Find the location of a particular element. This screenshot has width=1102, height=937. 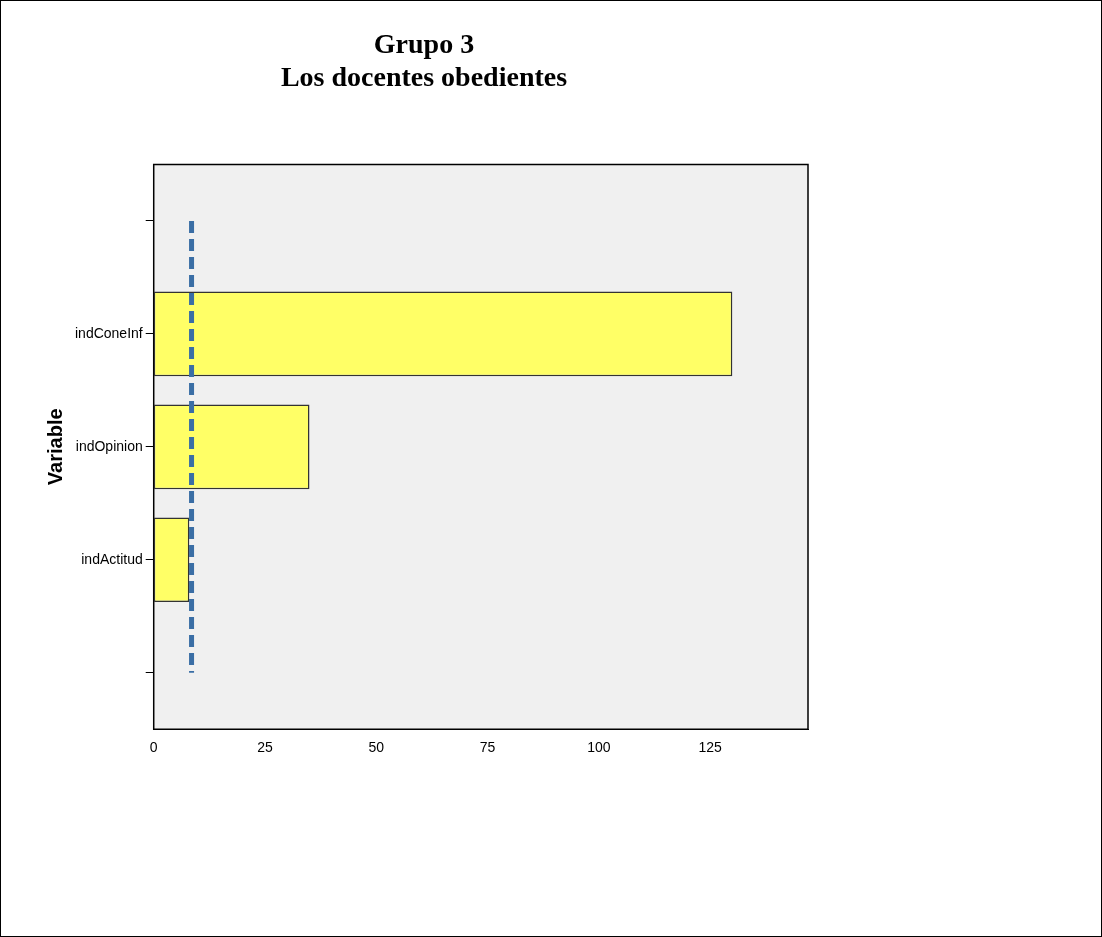

y-tick-label: indConeInf is located at coordinates (109, 332).